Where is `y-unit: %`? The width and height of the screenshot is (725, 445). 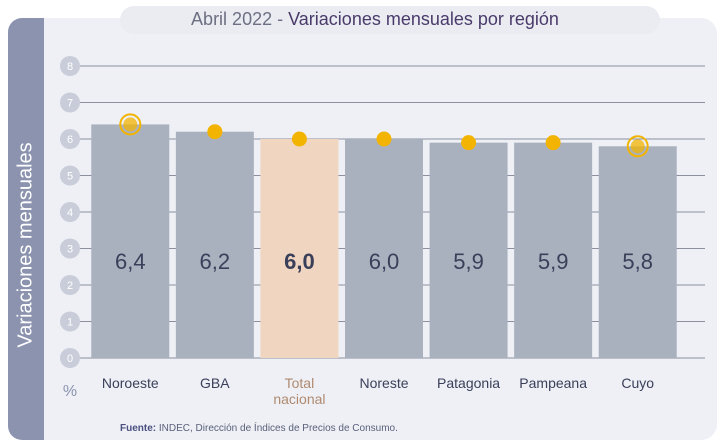 y-unit: % is located at coordinates (70, 391).